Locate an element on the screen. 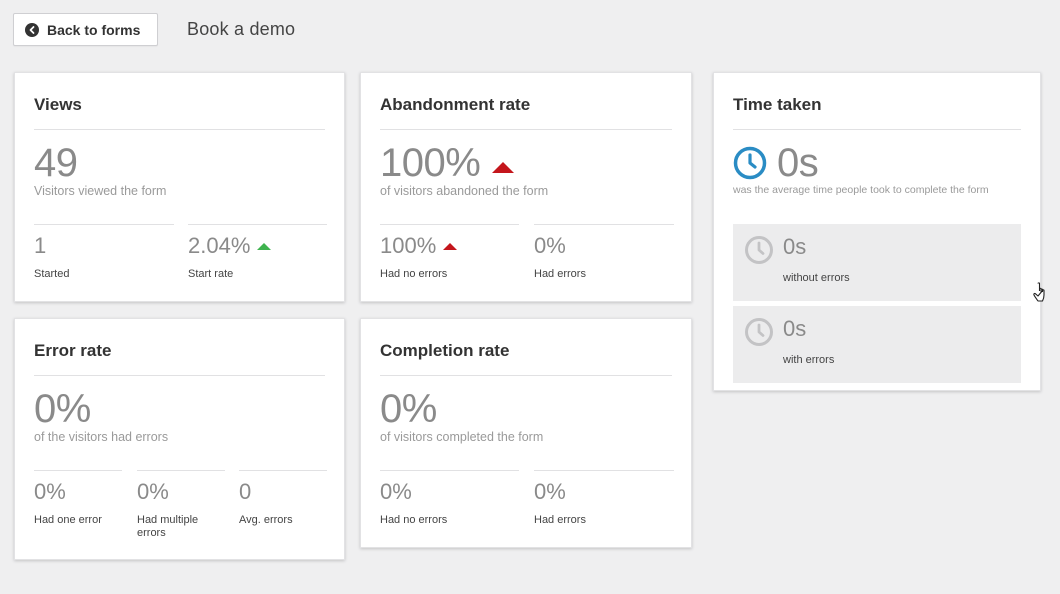 The width and height of the screenshot is (1060, 594). error-rate-value-text: 0% is located at coordinates (62, 409).